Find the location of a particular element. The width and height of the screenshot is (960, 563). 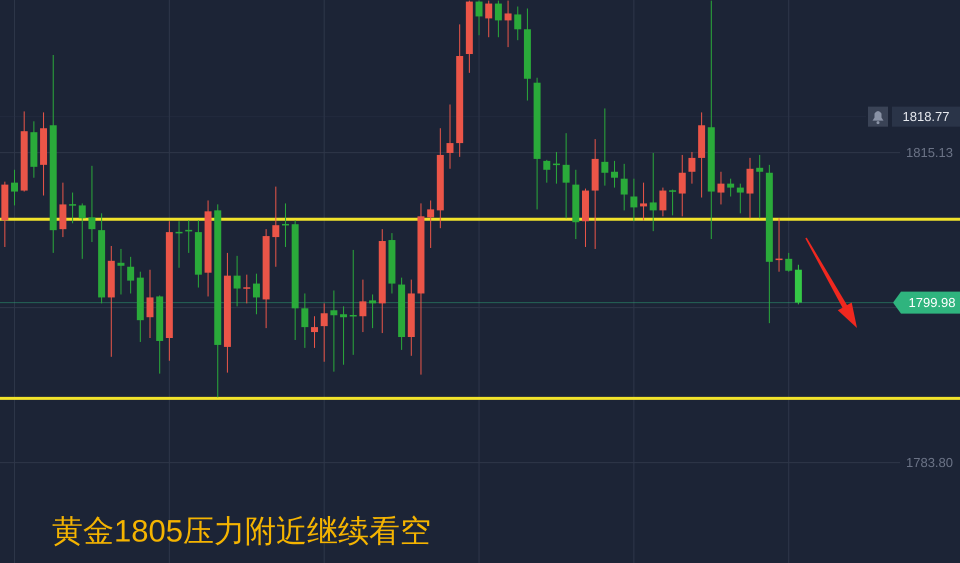

y-tick-label: 1815.13 is located at coordinates (929, 152).